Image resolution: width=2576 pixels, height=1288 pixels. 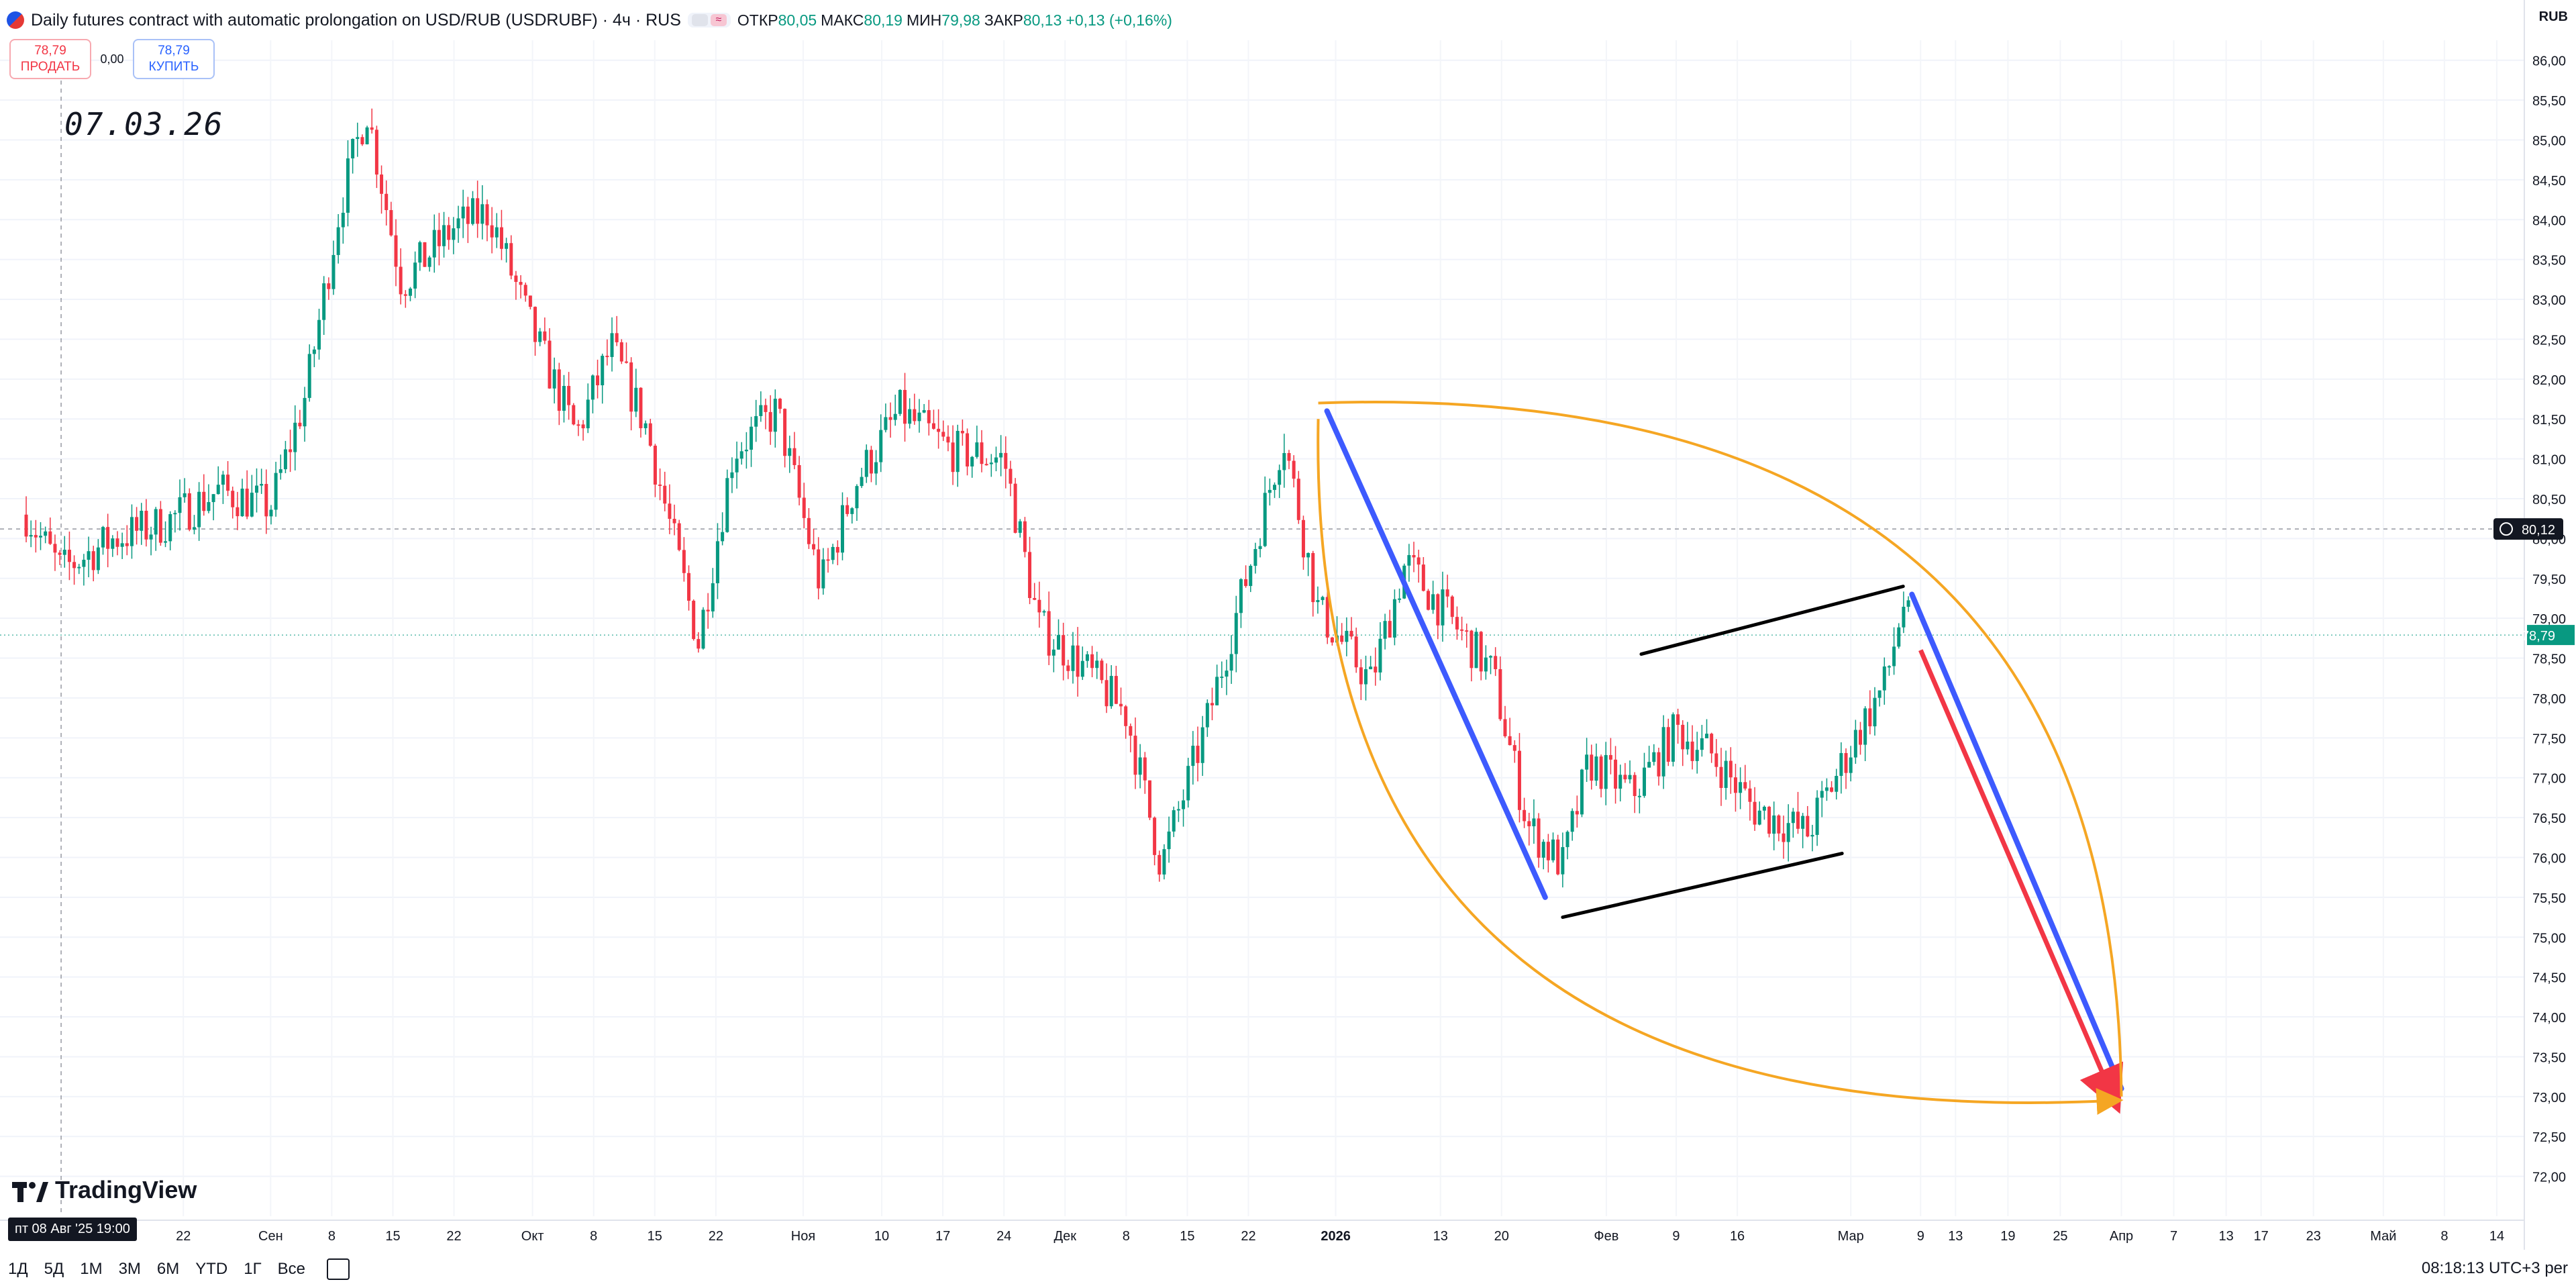 What do you see at coordinates (91, 1268) in the screenshot?
I see `range-1m: 1М` at bounding box center [91, 1268].